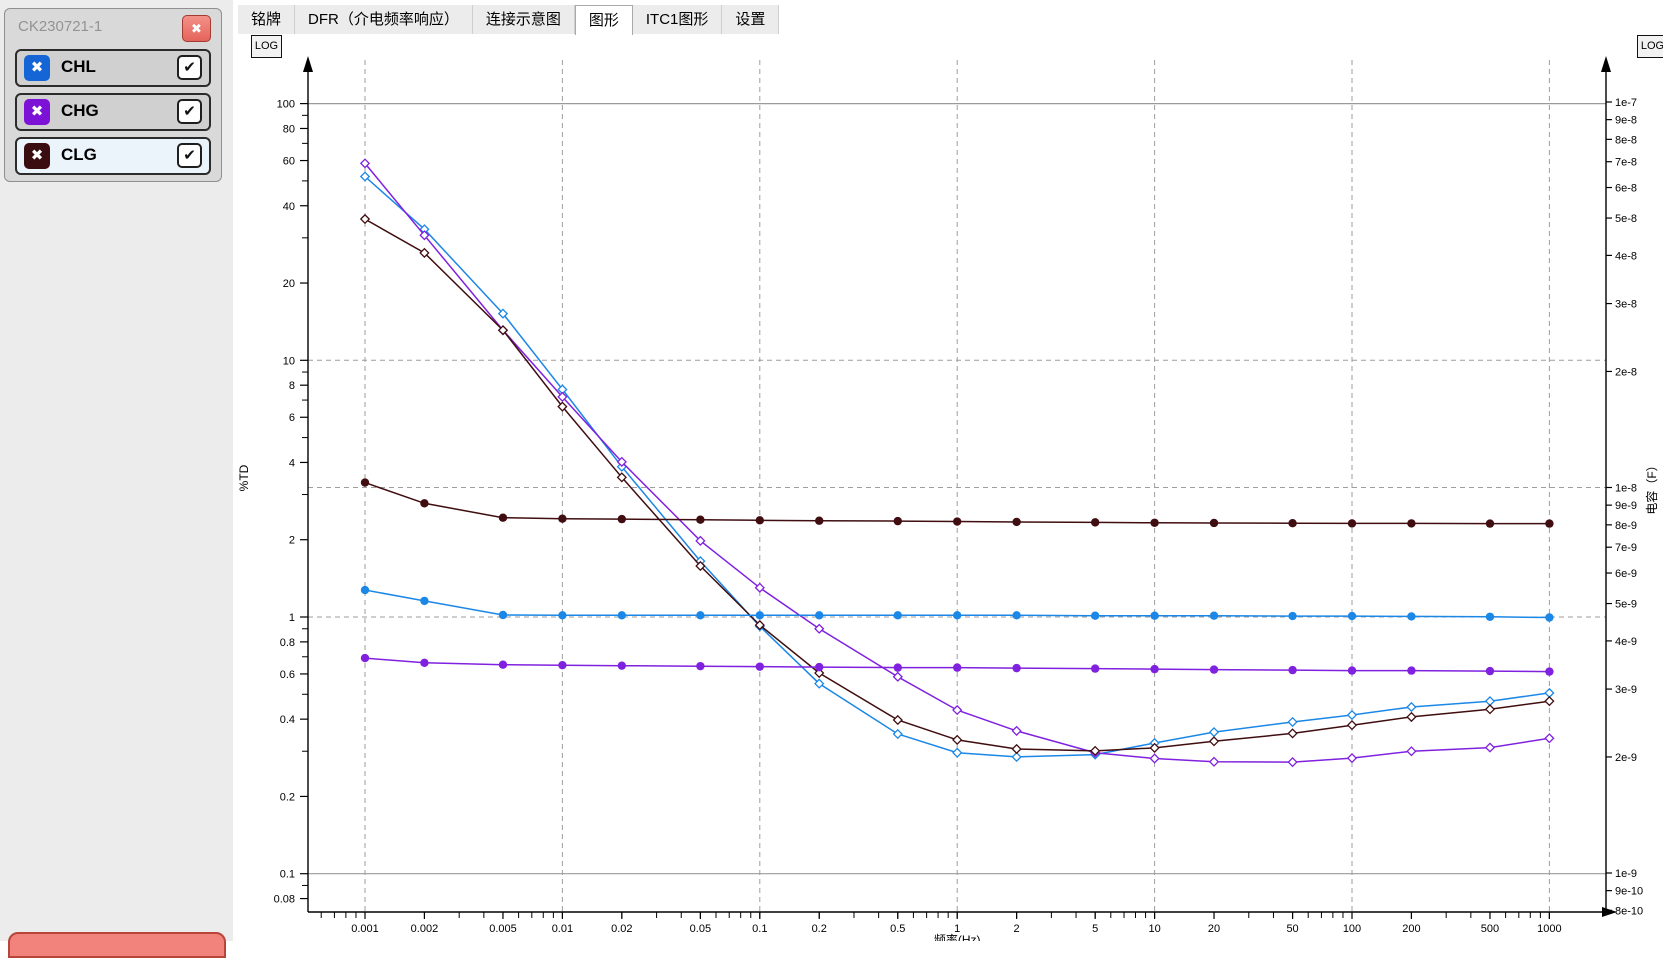 The width and height of the screenshot is (1663, 958). Describe the element at coordinates (287, 675) in the screenshot. I see `y-left-tick-label: 0.6` at that location.